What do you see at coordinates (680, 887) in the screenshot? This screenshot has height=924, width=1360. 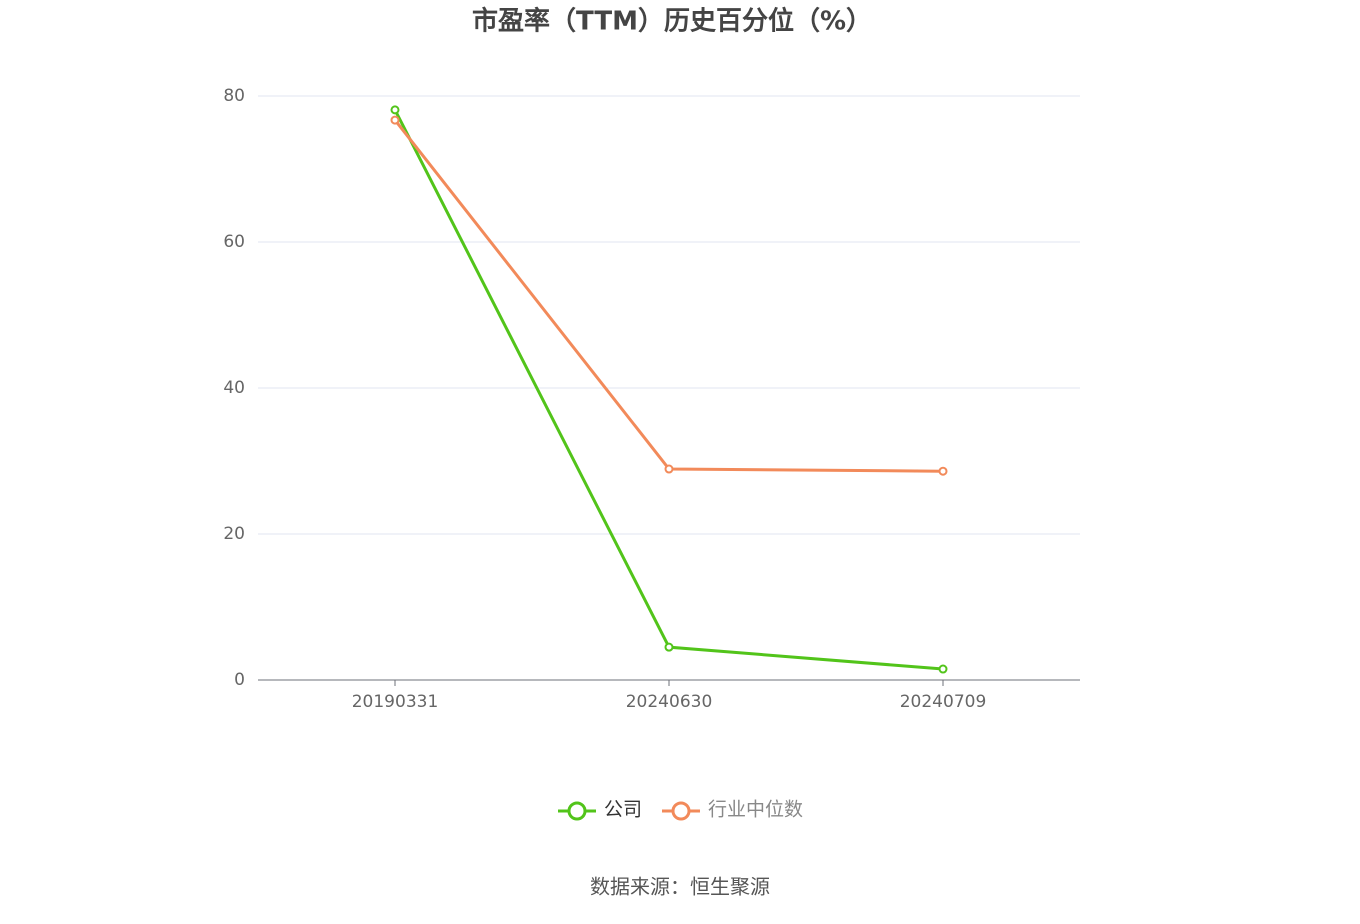 I see `source: 数据来源：恒生聚源` at bounding box center [680, 887].